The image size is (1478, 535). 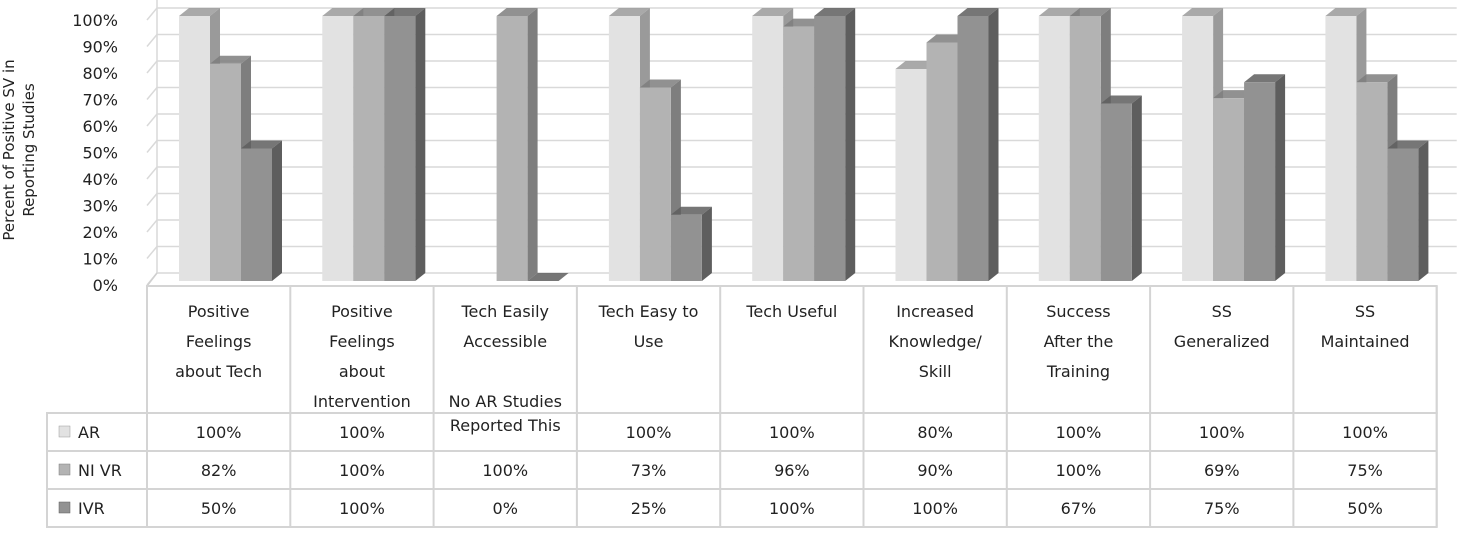 I want to click on legend-key-ni-vr, so click(x=64, y=469).